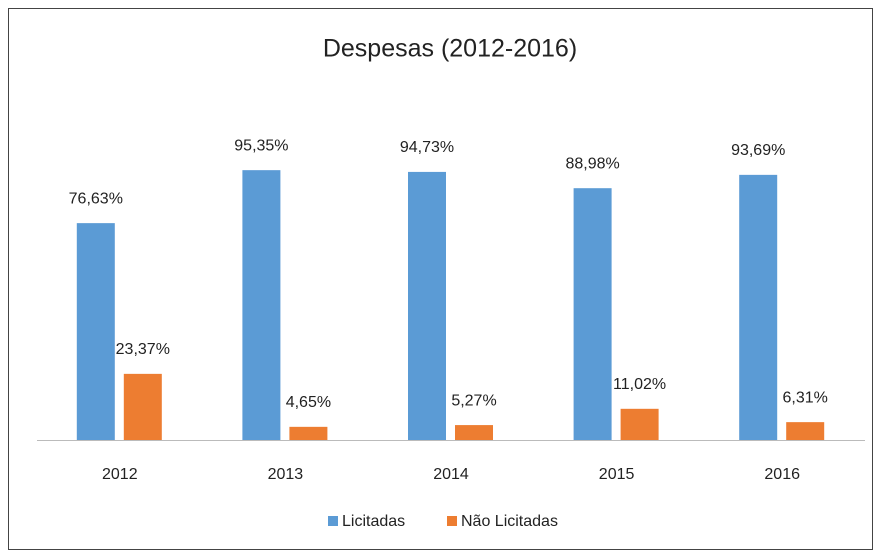 This screenshot has width=882, height=559. What do you see at coordinates (509, 521) in the screenshot?
I see `legend-label: Não Licitadas` at bounding box center [509, 521].